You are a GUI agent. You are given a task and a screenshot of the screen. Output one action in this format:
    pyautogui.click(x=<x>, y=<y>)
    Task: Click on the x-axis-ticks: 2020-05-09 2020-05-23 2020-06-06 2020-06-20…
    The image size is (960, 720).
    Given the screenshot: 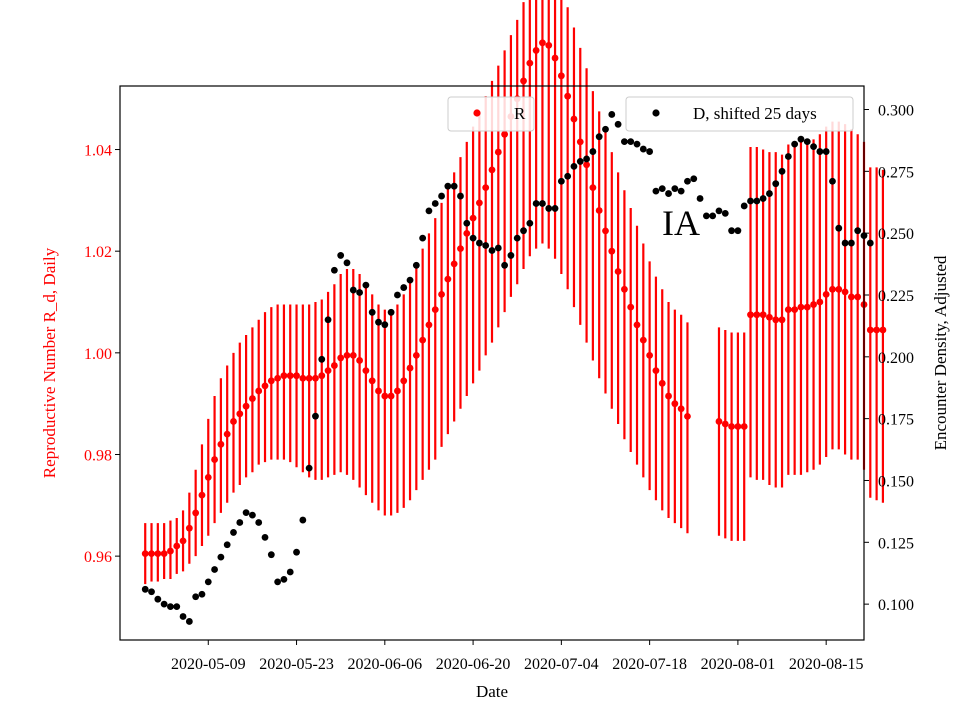 What is the action you would take?
    pyautogui.click(x=517, y=656)
    